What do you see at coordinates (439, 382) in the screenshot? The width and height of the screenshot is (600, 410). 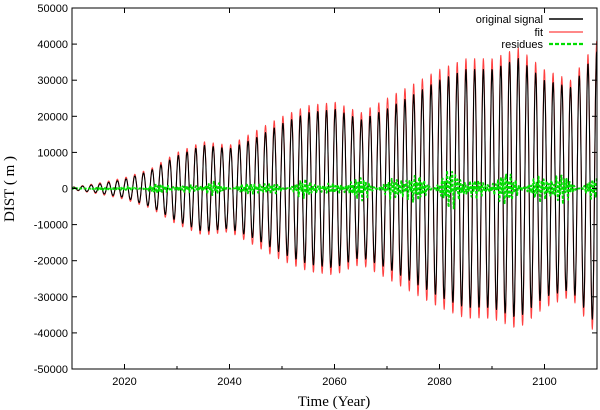 I see `x-tick-label: 2080` at bounding box center [439, 382].